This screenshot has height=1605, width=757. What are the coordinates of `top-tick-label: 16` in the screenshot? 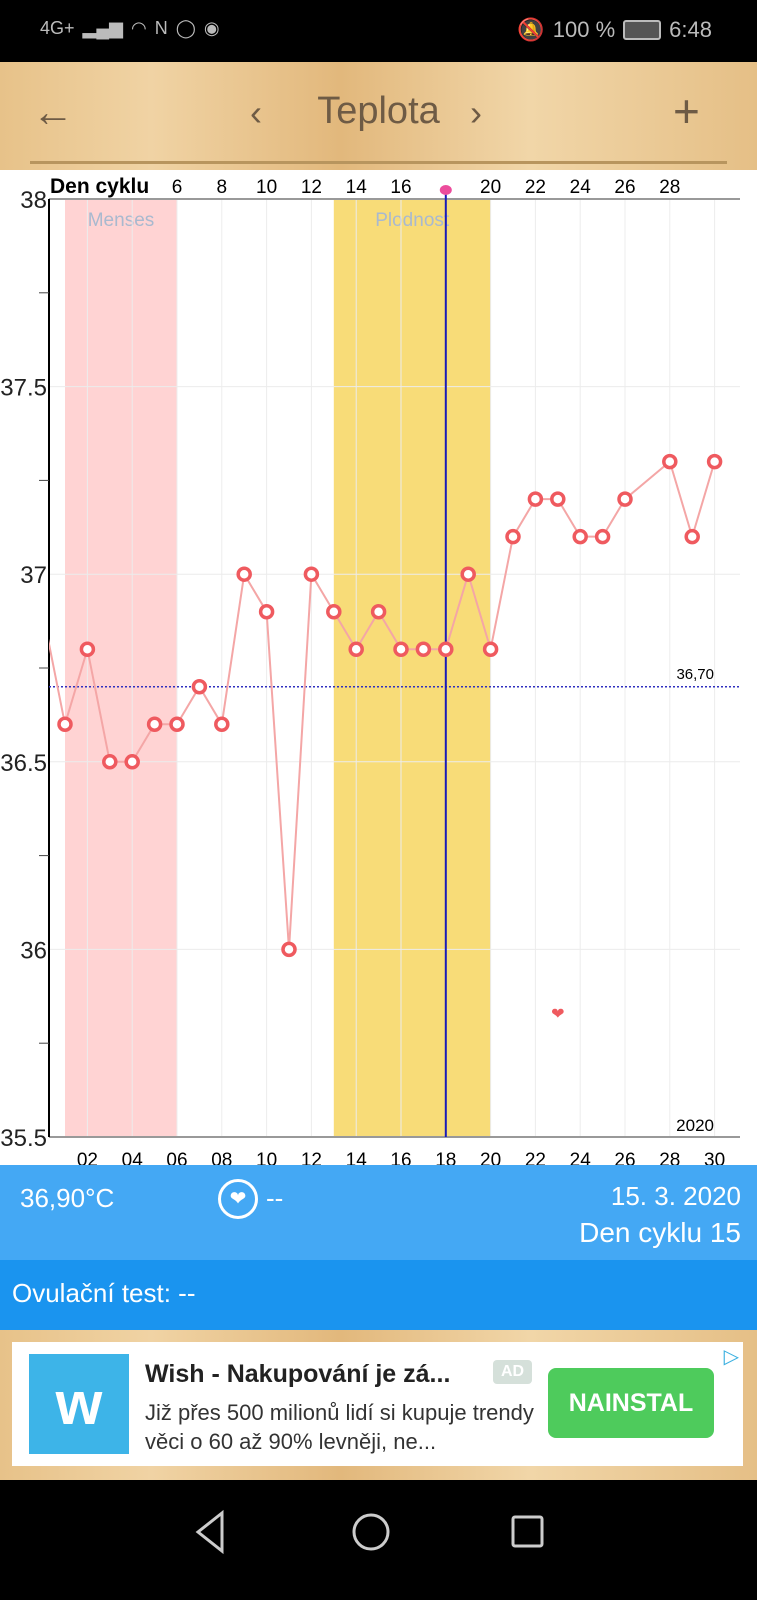 It's located at (400, 187).